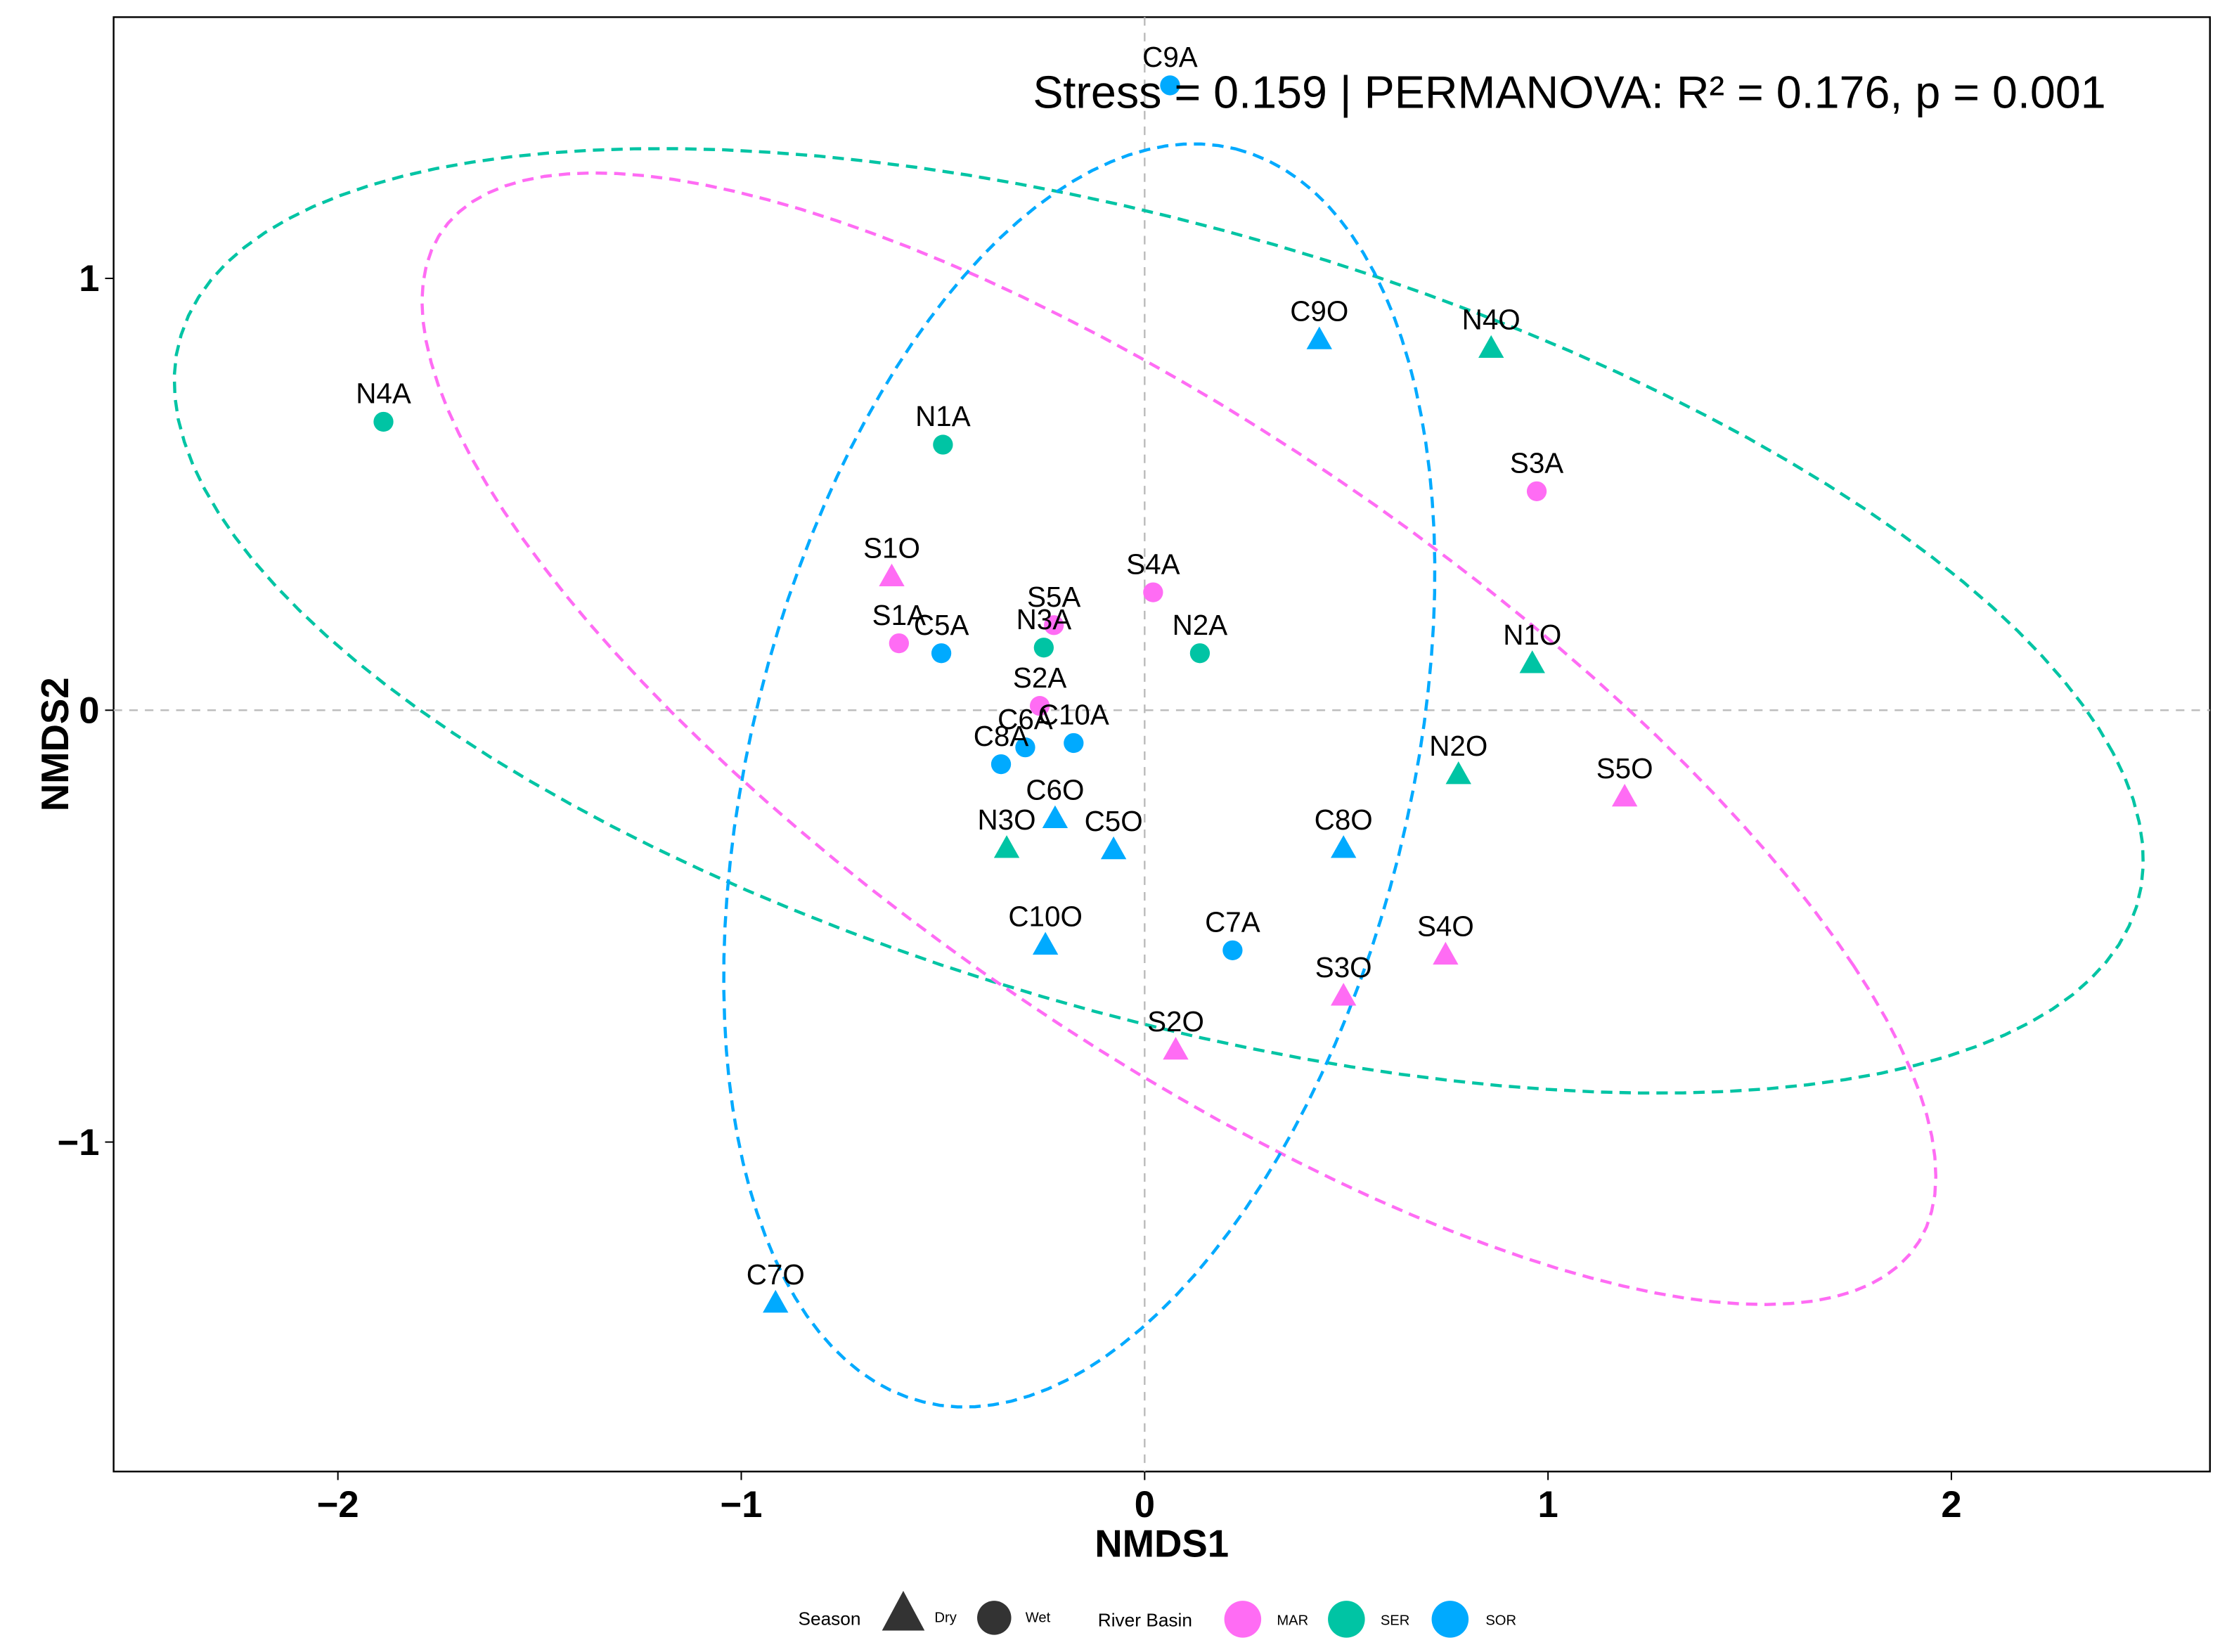 This screenshot has height=1652, width=2227. What do you see at coordinates (1114, 821) in the screenshot?
I see `point-label: C5O` at bounding box center [1114, 821].